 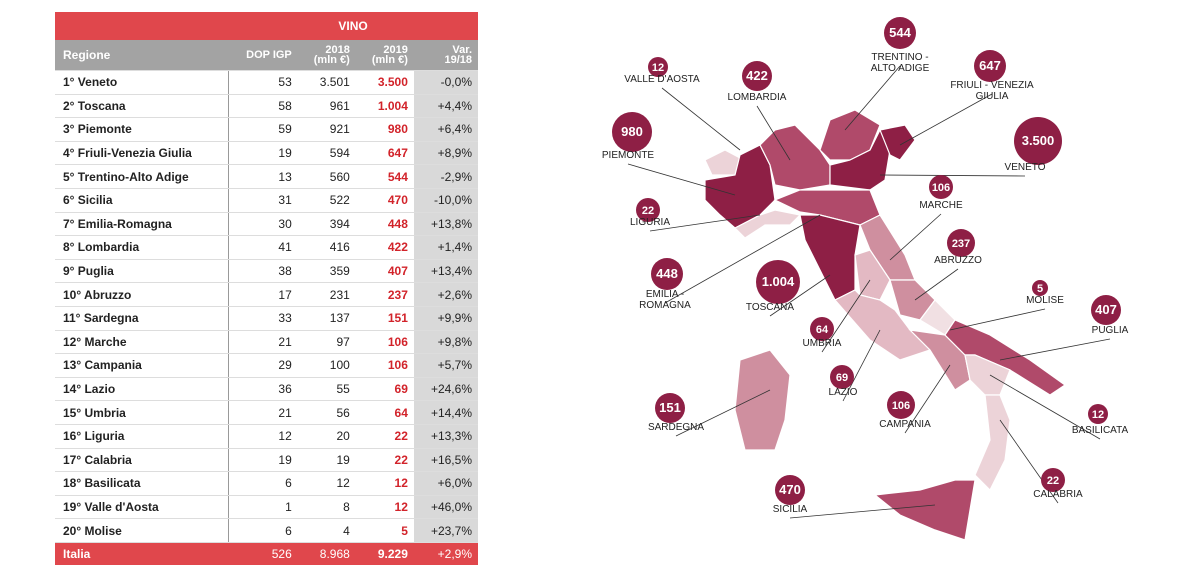 I want to click on value-label: 980, so click(x=632, y=131).